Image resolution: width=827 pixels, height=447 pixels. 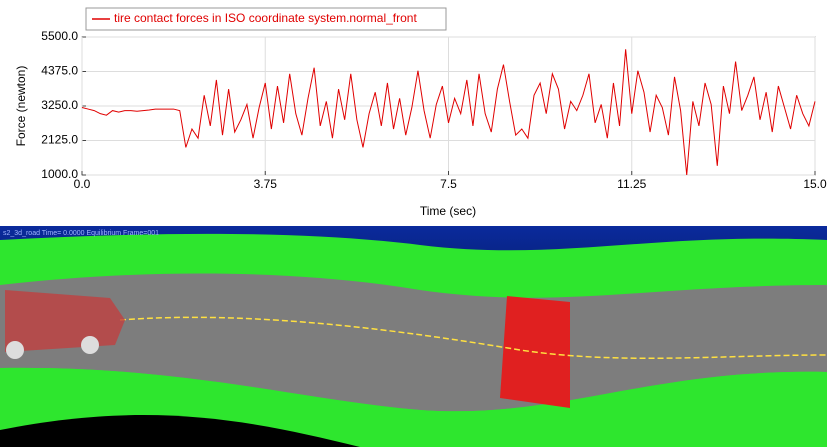 What do you see at coordinates (448, 211) in the screenshot?
I see `x-axis-label: Time (sec)` at bounding box center [448, 211].